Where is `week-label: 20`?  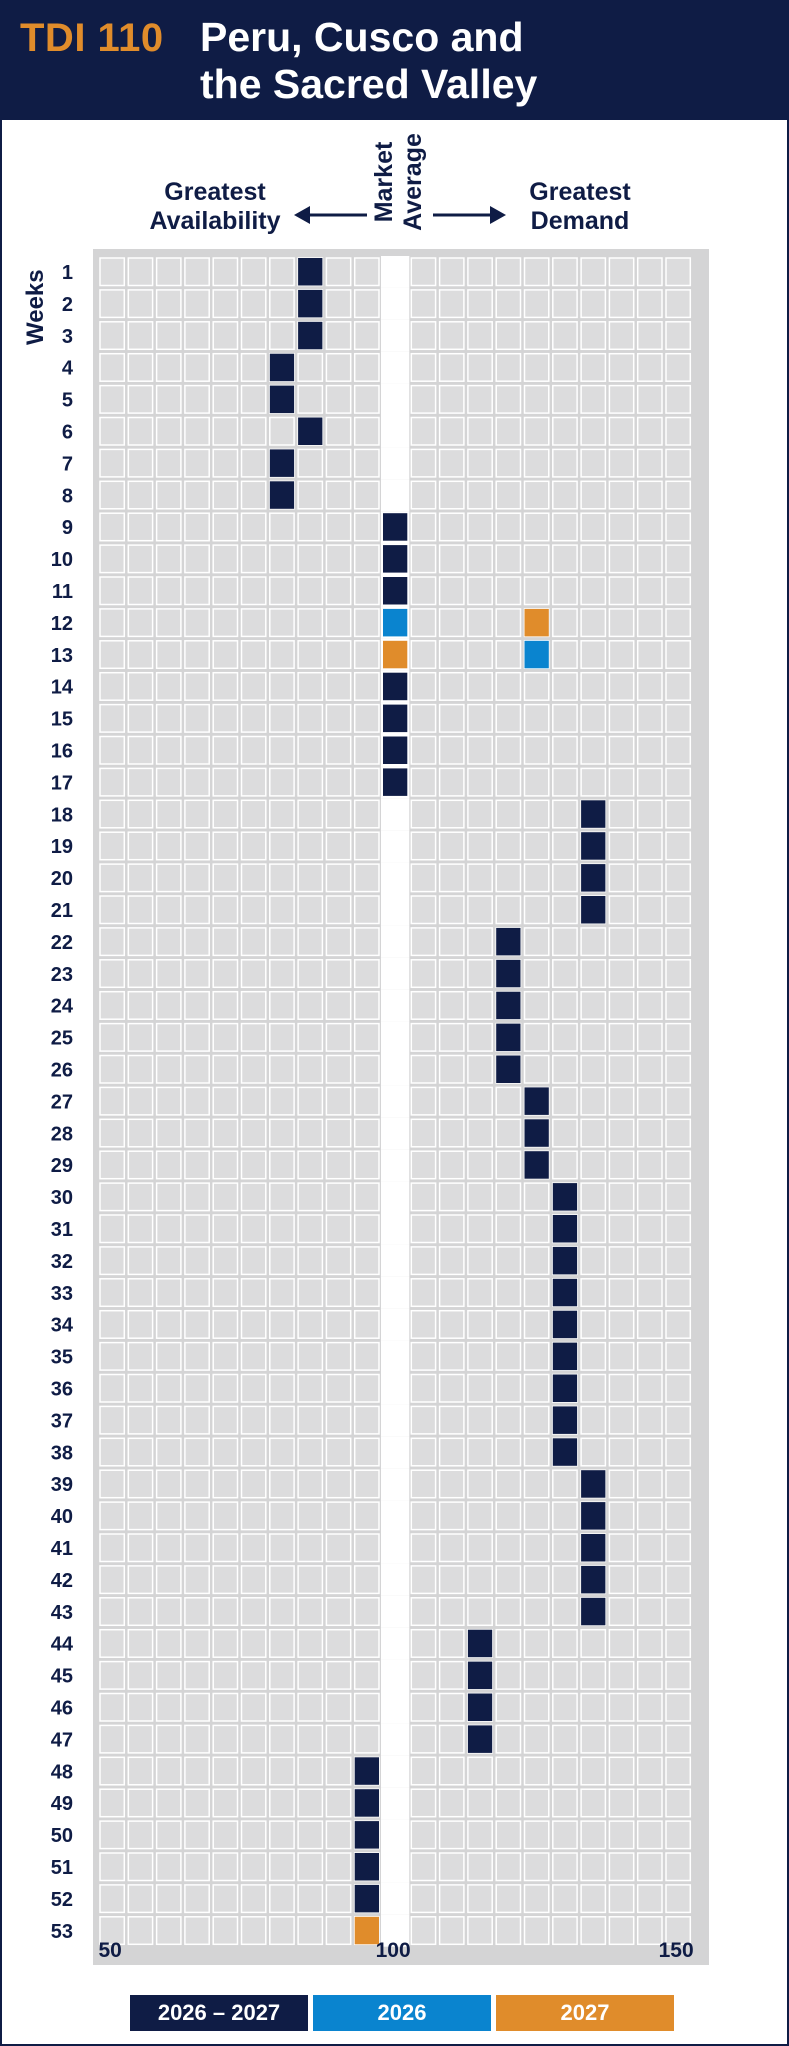
week-label: 20 is located at coordinates (62, 879).